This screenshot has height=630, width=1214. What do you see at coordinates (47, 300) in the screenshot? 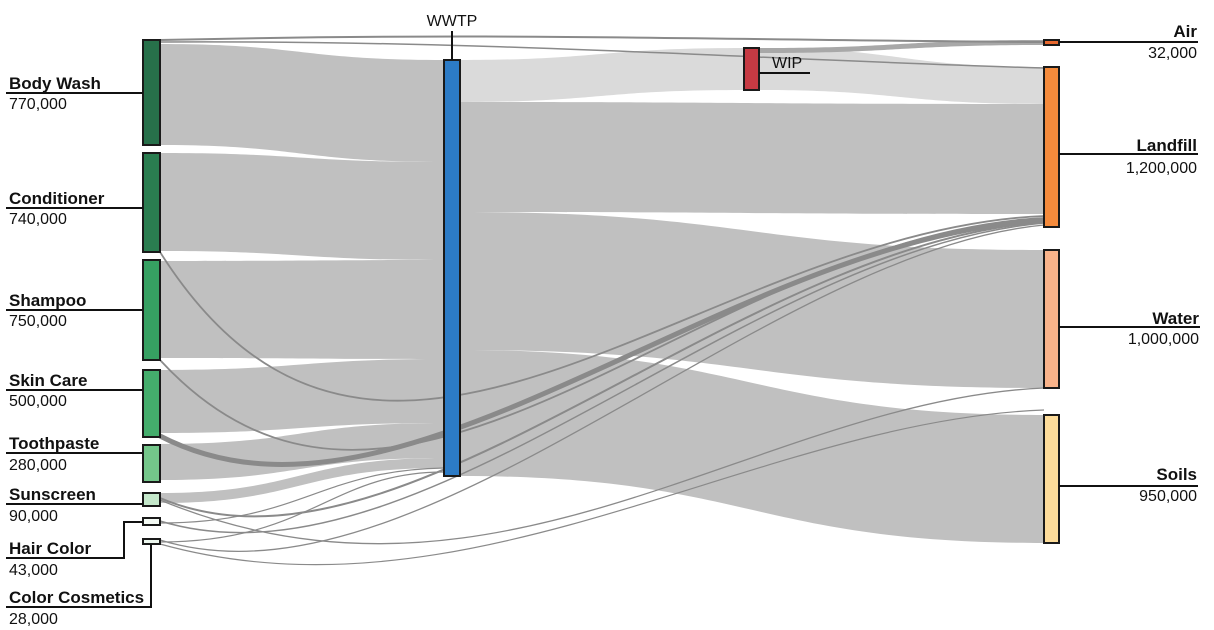
I see `source-name-shampoo: Shampoo` at bounding box center [47, 300].